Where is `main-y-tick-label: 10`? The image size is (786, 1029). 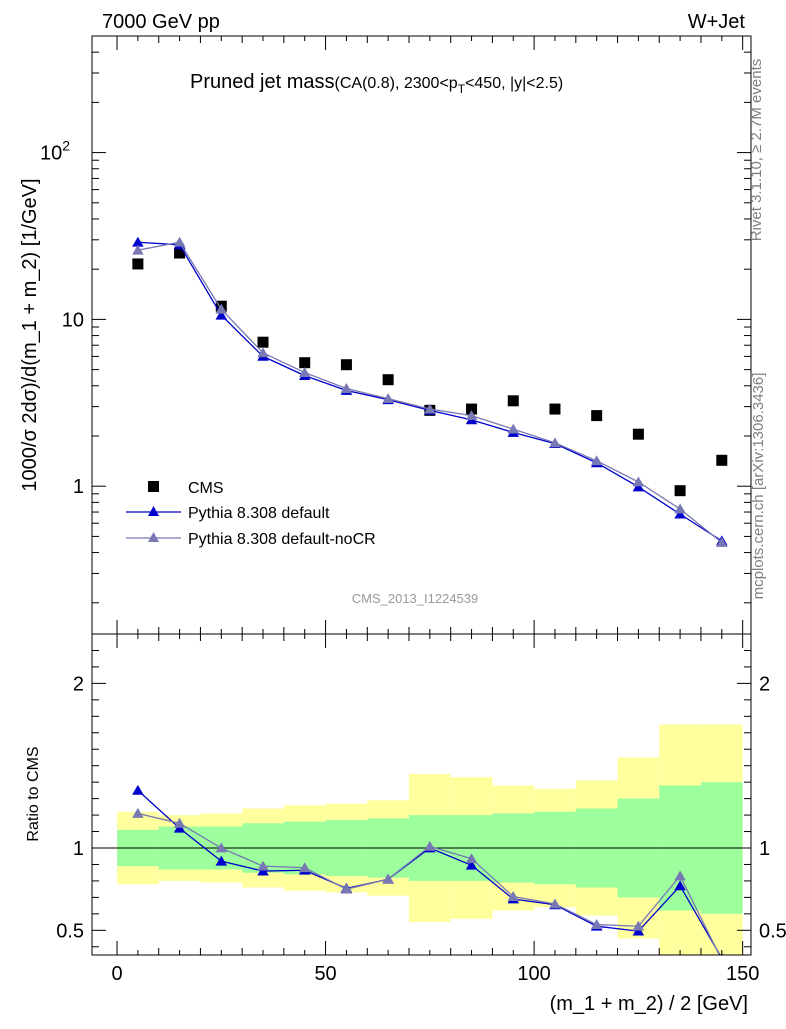
main-y-tick-label: 10 is located at coordinates (73, 320).